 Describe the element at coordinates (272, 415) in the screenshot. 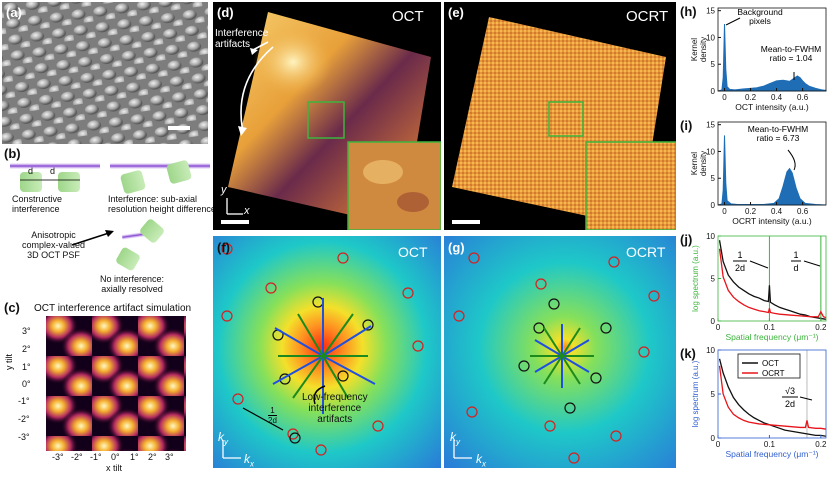

I see `half-frac: 1 2d` at that location.